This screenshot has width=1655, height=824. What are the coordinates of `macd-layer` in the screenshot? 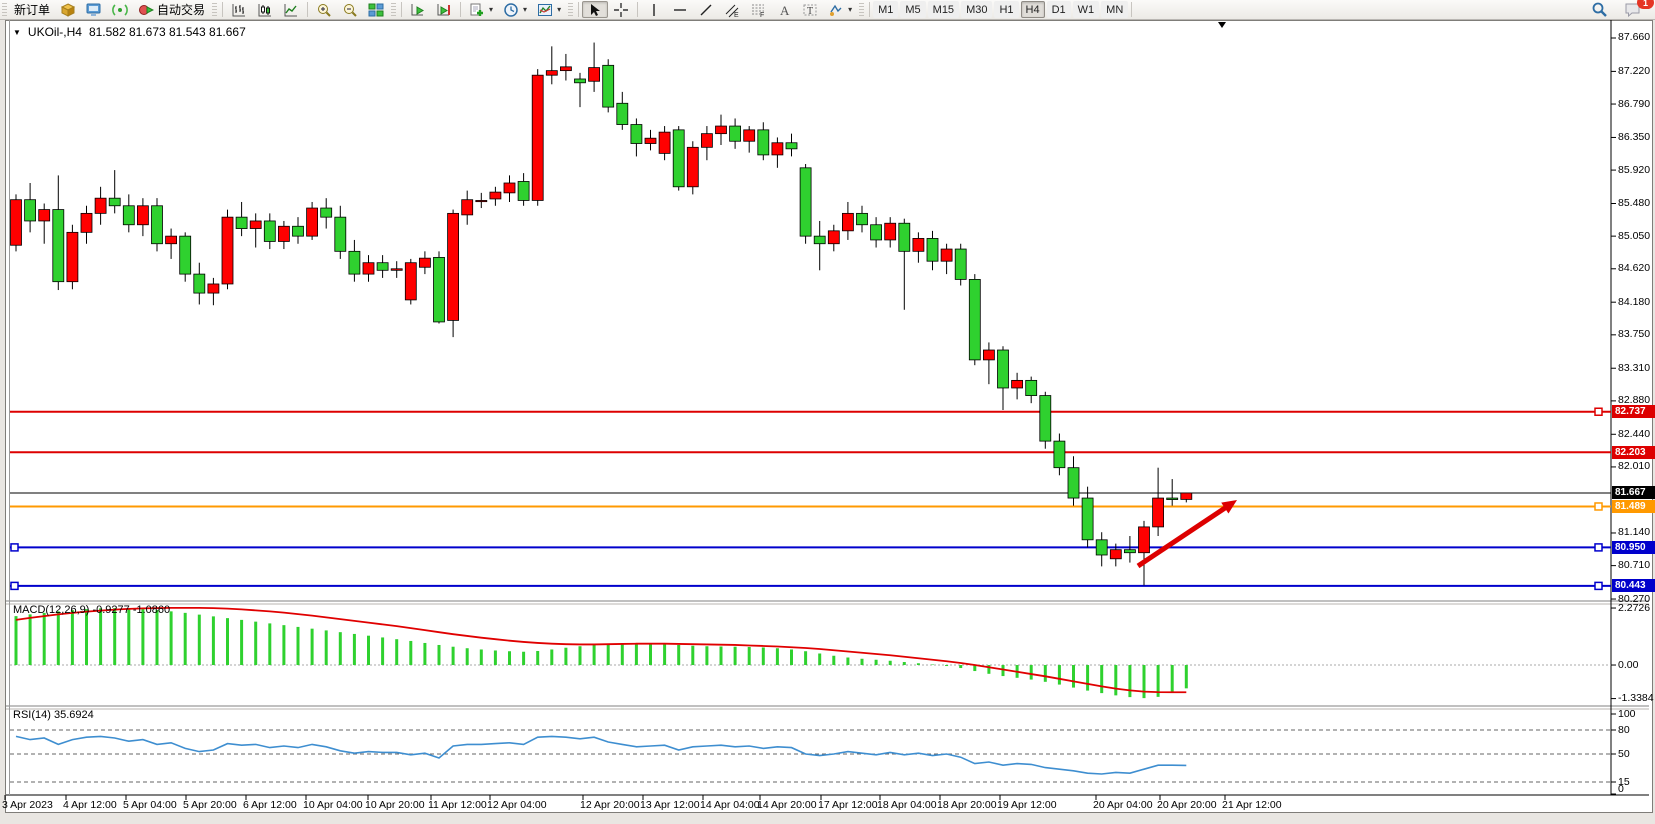 It's located at (601, 652).